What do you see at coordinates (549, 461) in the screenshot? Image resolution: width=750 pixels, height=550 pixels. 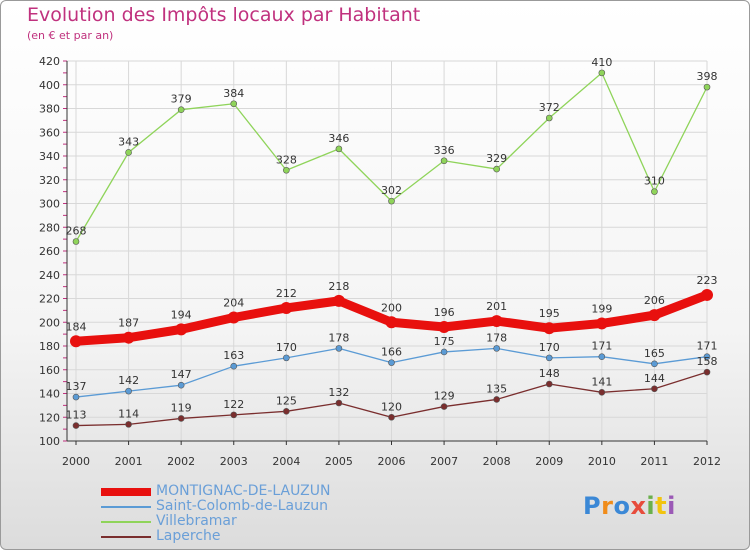 I see `x-tick-label: 2009` at bounding box center [549, 461].